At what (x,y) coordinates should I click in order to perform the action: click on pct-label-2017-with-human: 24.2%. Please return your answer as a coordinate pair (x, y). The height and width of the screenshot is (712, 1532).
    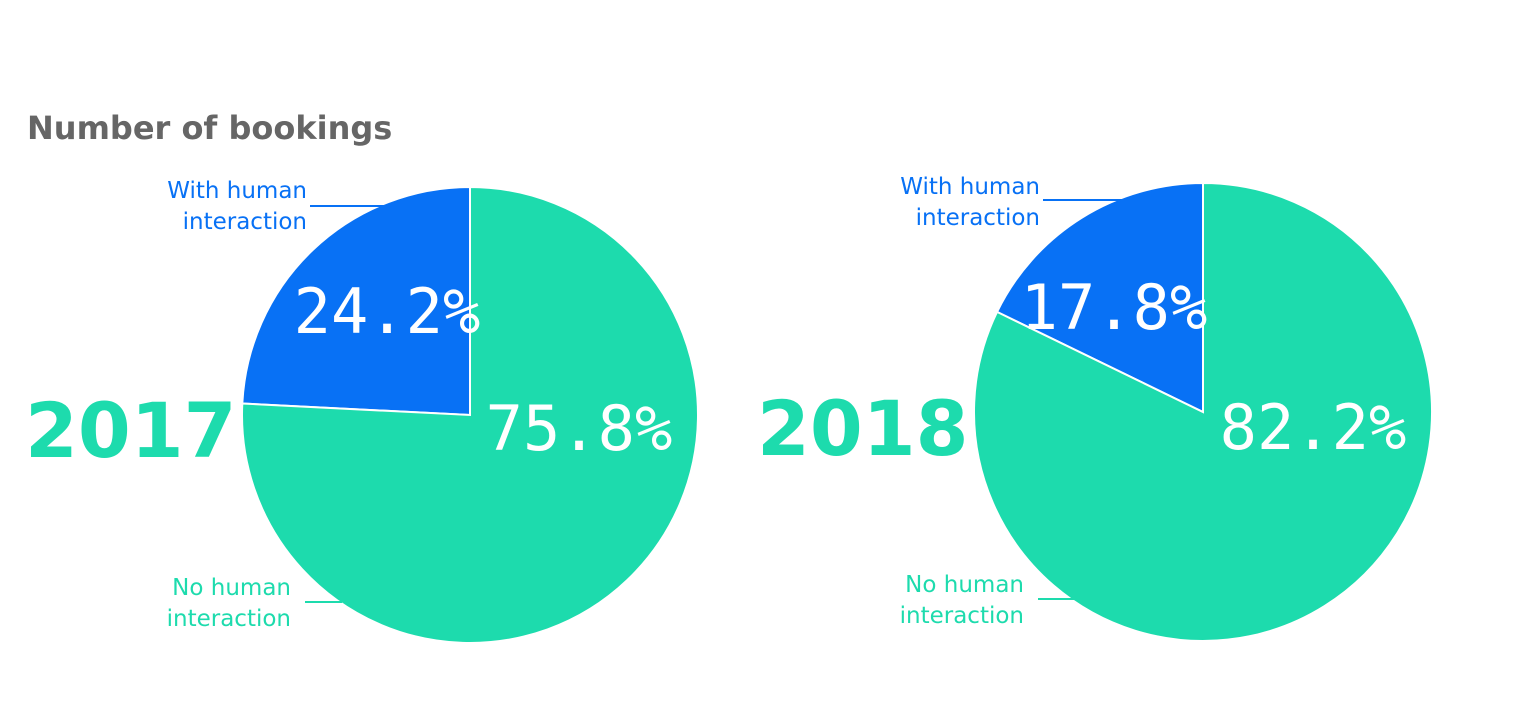
    Looking at the image, I should click on (387, 311).